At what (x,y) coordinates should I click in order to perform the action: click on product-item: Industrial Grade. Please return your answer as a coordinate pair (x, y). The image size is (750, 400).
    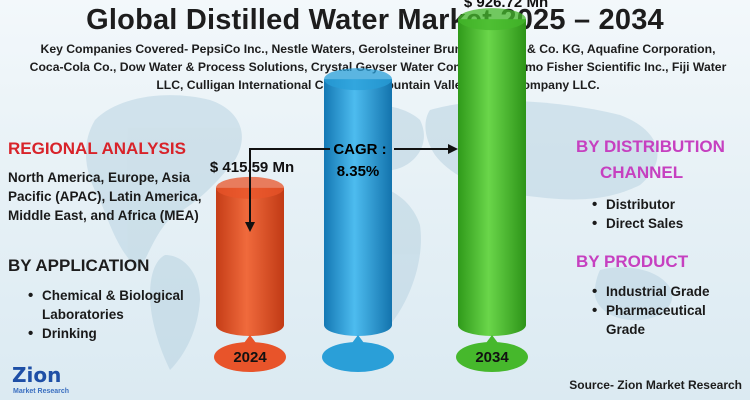
    Looking at the image, I should click on (665, 291).